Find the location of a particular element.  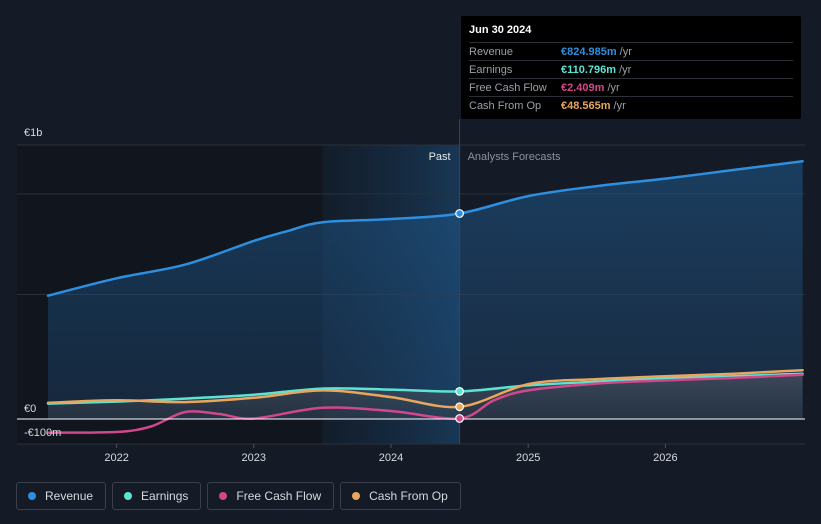

tooltip-row-revenue: Revenue €824.985m /yr is located at coordinates (631, 51).